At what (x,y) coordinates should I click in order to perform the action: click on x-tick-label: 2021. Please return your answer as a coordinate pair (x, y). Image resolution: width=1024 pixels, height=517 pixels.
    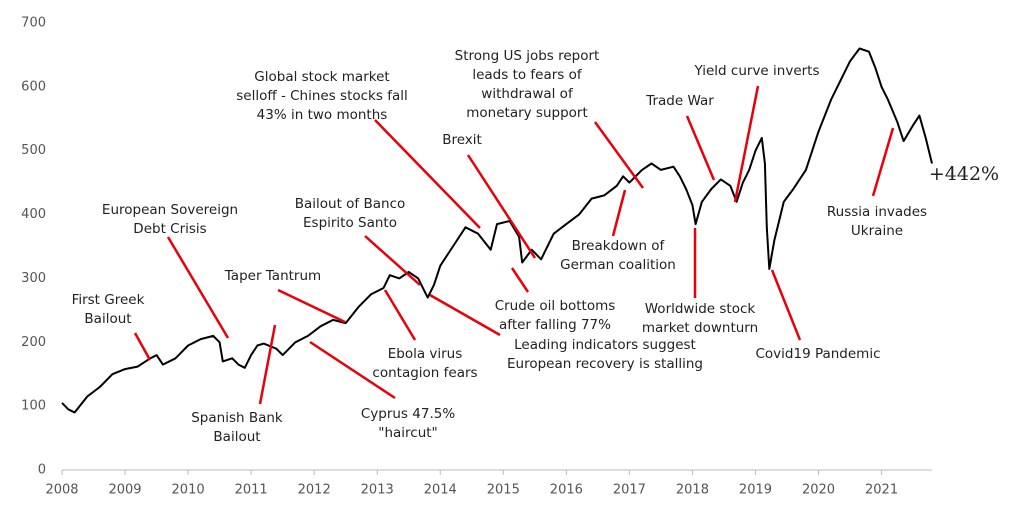
    Looking at the image, I should click on (881, 490).